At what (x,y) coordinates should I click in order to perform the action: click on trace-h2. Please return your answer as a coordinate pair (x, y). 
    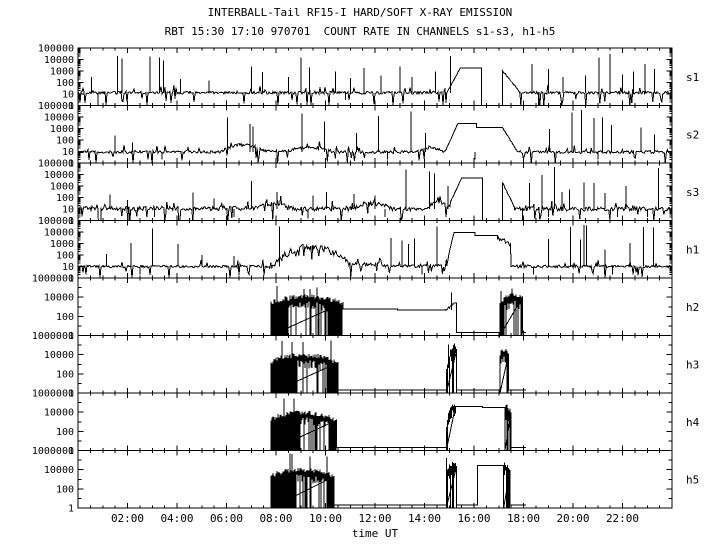
    Looking at the image, I should click on (398, 316).